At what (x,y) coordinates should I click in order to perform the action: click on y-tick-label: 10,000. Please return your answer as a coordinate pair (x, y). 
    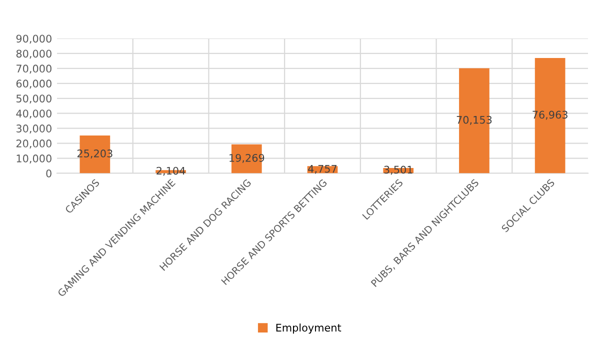
    Looking at the image, I should click on (34, 159).